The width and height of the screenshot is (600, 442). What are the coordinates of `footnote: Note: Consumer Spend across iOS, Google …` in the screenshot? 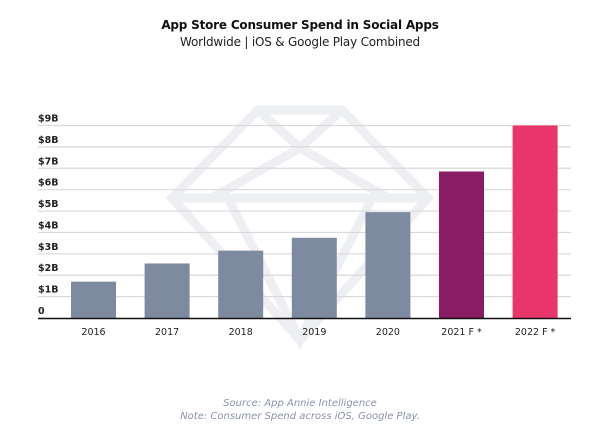 It's located at (300, 416).